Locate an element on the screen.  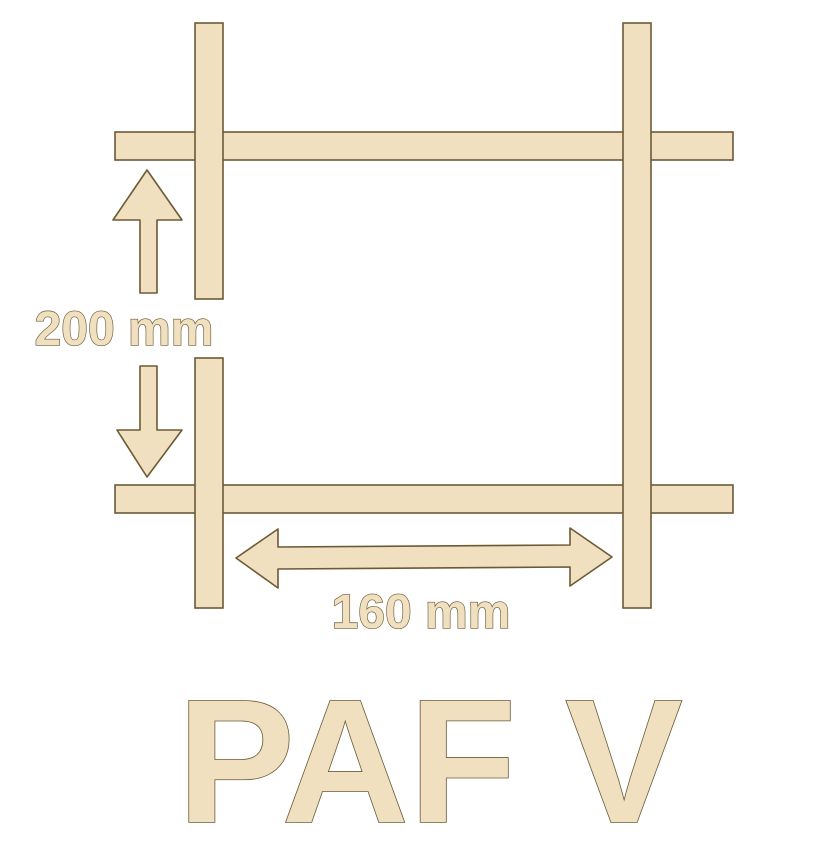
width-dimension-label: 160 mm is located at coordinates (421, 612).